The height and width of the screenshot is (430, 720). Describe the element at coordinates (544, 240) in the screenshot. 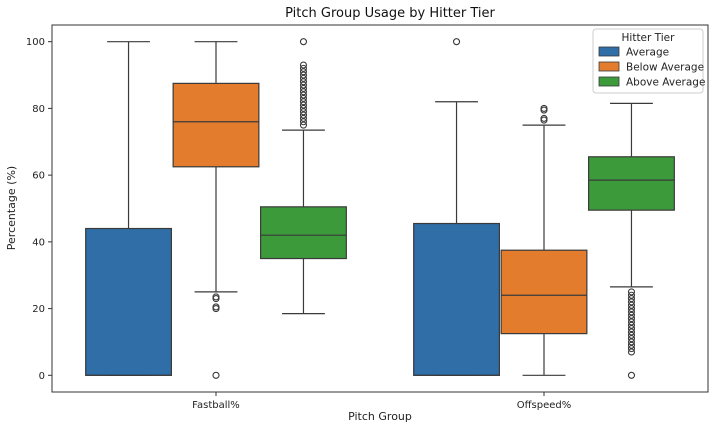

I see `box-below-average-offspeed` at that location.